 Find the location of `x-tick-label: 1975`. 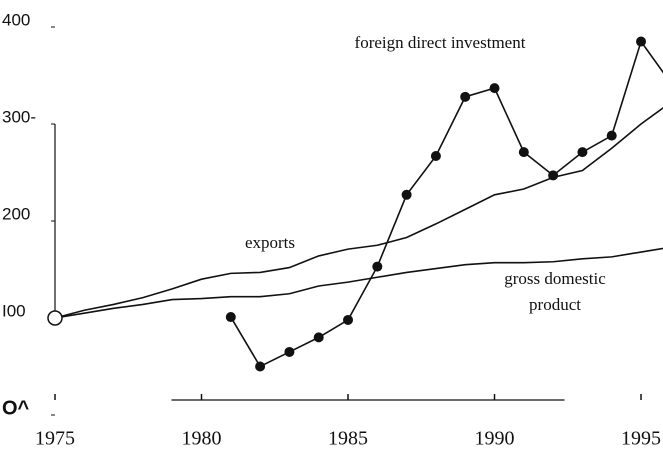

x-tick-label: 1975 is located at coordinates (55, 439).